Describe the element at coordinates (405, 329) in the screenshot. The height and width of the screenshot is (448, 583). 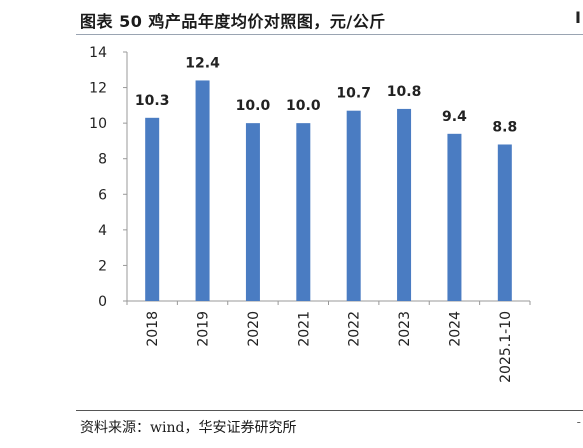
I see `x-tick-label: 2023` at that location.